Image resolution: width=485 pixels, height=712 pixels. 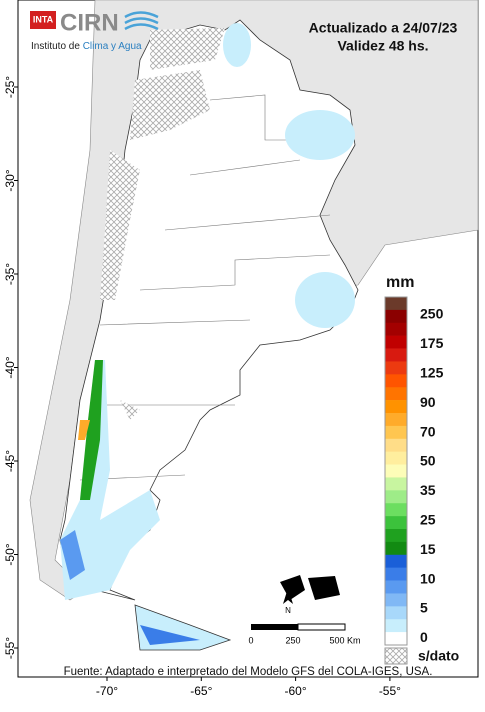 What do you see at coordinates (428, 490) in the screenshot?
I see `legend-label: 35` at bounding box center [428, 490].